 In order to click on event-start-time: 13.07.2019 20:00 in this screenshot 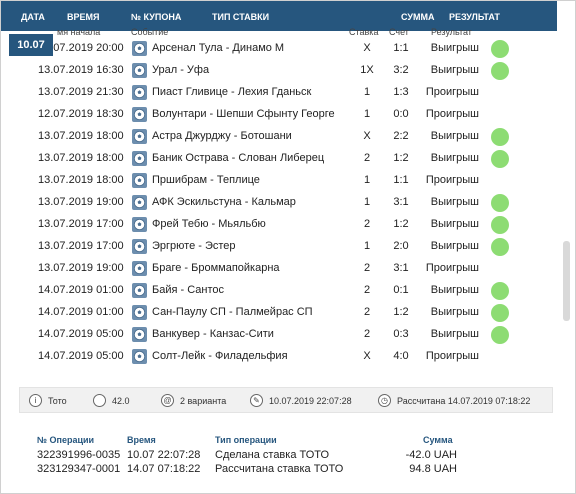, I will do `click(81, 48)`.